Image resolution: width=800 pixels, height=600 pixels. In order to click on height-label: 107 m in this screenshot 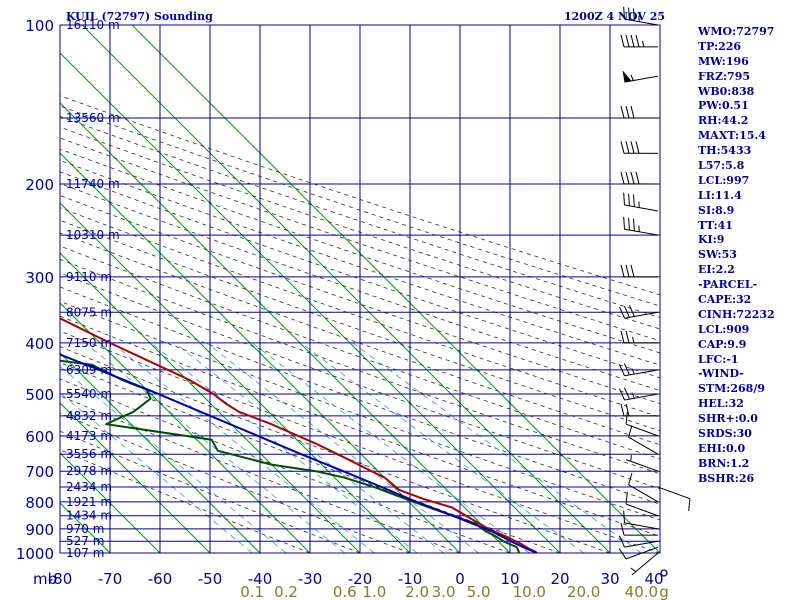, I will do `click(85, 553)`.